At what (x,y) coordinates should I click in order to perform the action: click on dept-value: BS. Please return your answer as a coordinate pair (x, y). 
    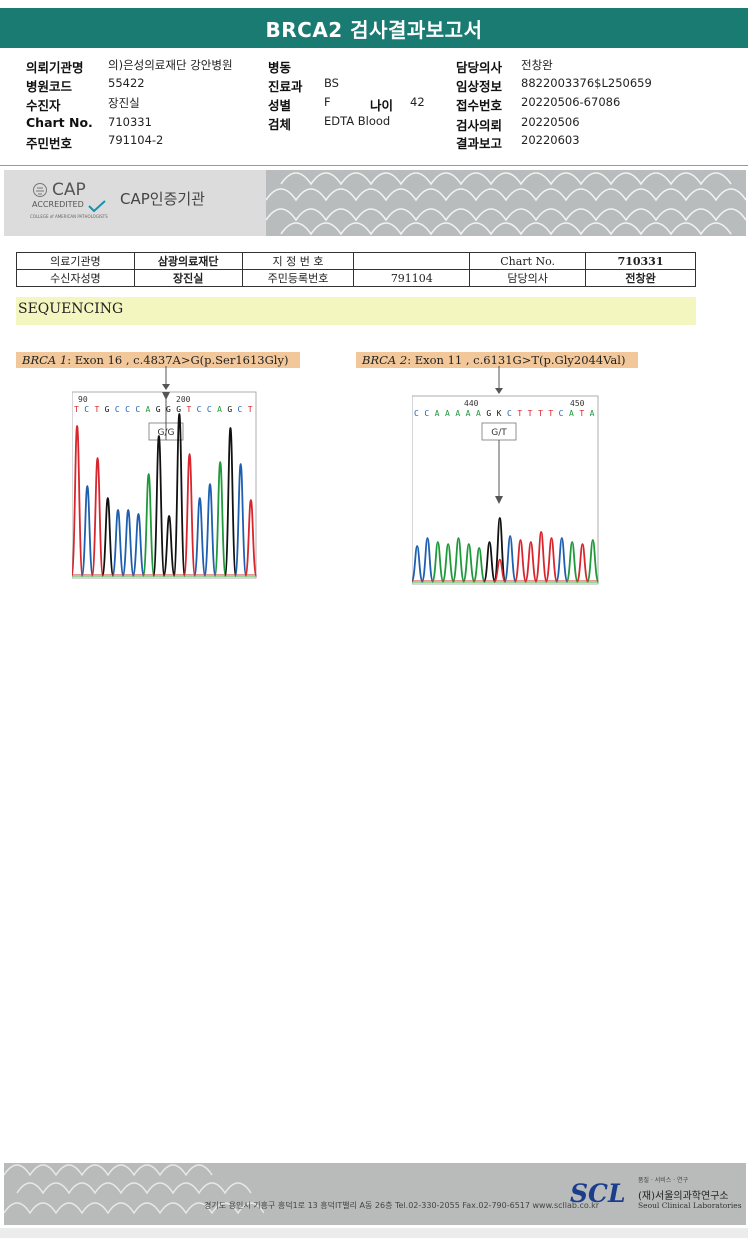
    Looking at the image, I should click on (331, 83).